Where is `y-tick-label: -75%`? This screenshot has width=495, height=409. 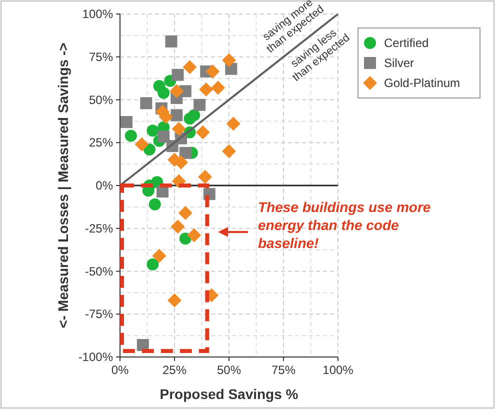
y-tick-label: -75% is located at coordinates (99, 314).